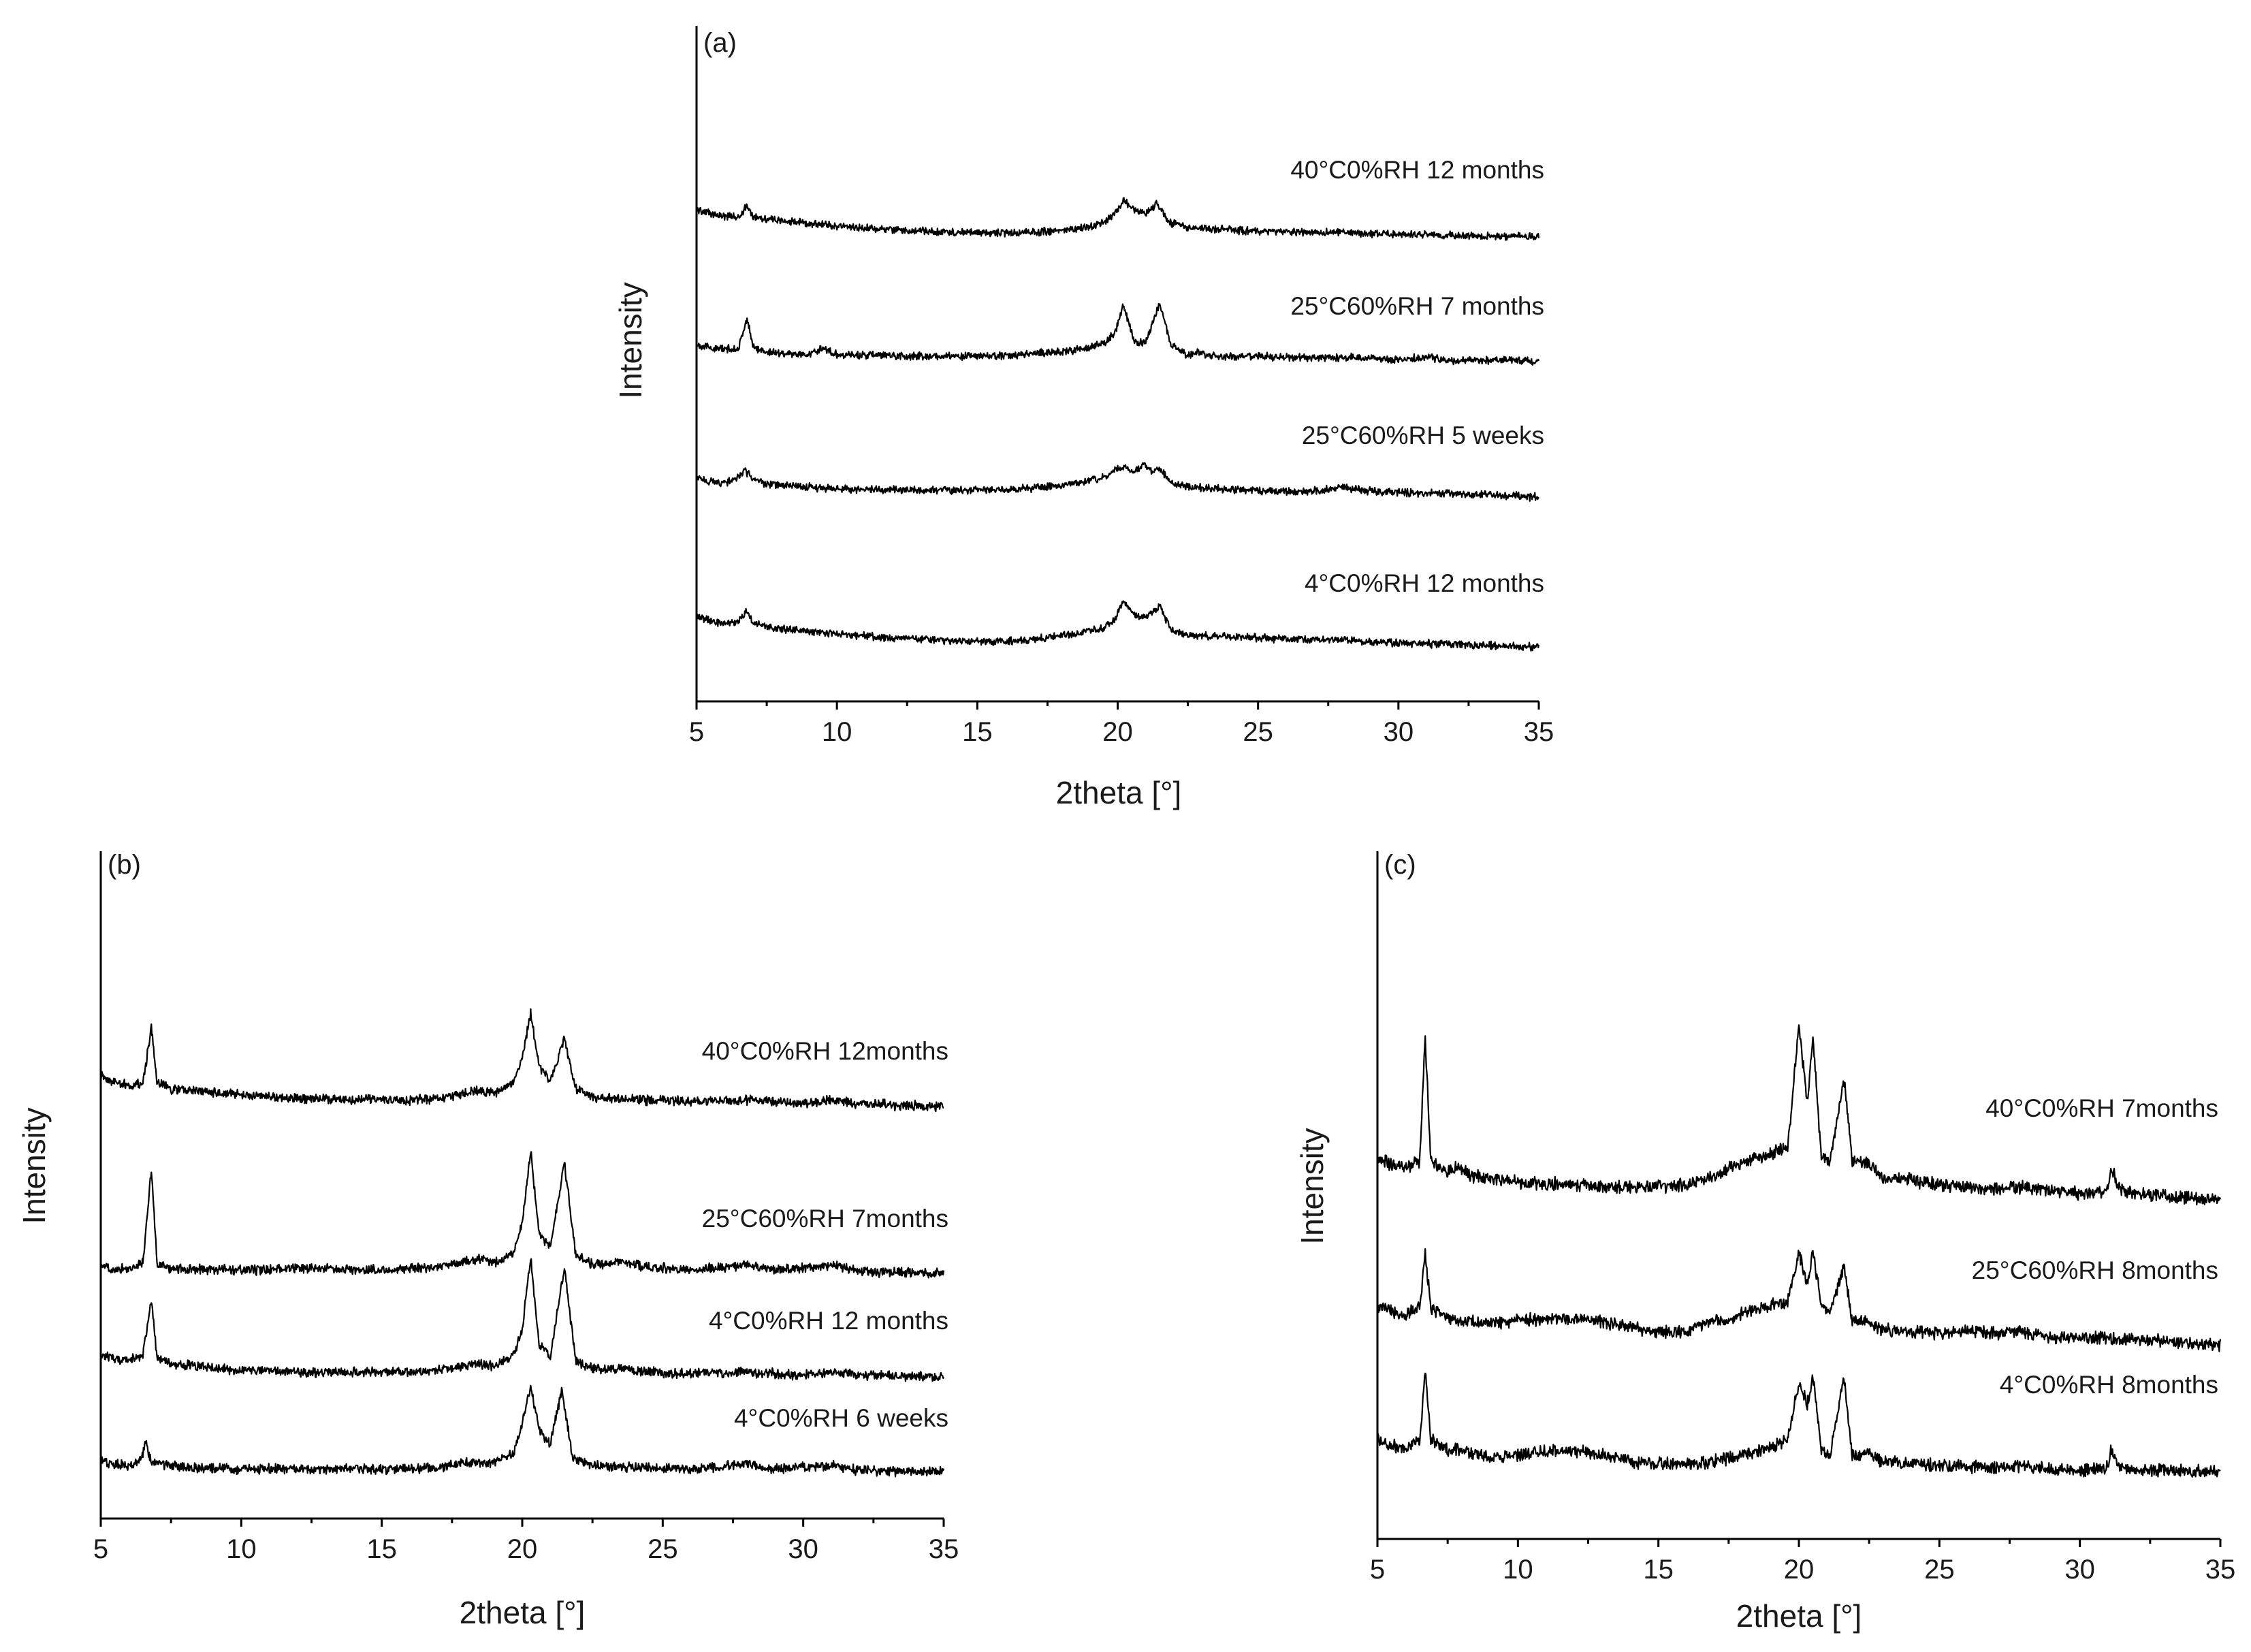  I want to click on series-label: 40°C0%RH 12months, so click(825, 1051).